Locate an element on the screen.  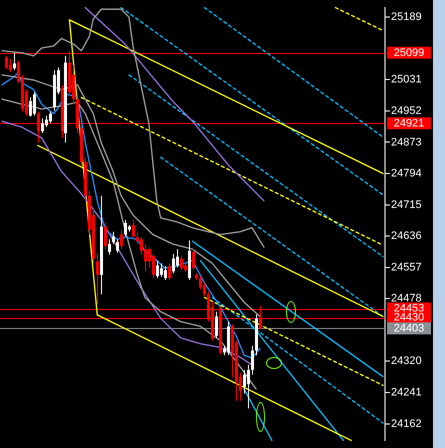
ref-line-label: 25099 is located at coordinates (409, 52).